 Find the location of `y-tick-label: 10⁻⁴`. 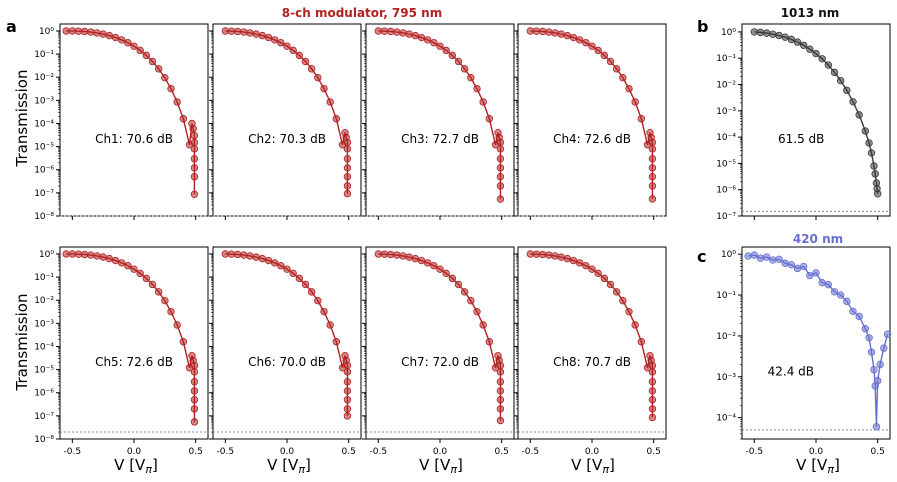

y-tick-label: 10⁻⁴ is located at coordinates (44, 347).